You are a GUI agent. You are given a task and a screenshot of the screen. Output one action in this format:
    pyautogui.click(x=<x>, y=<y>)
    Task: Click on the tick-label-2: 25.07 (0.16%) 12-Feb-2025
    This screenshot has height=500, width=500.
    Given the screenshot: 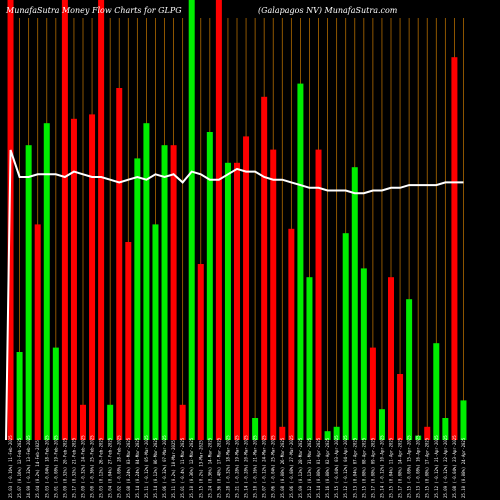 What is the action you would take?
    pyautogui.click(x=19, y=467)
    